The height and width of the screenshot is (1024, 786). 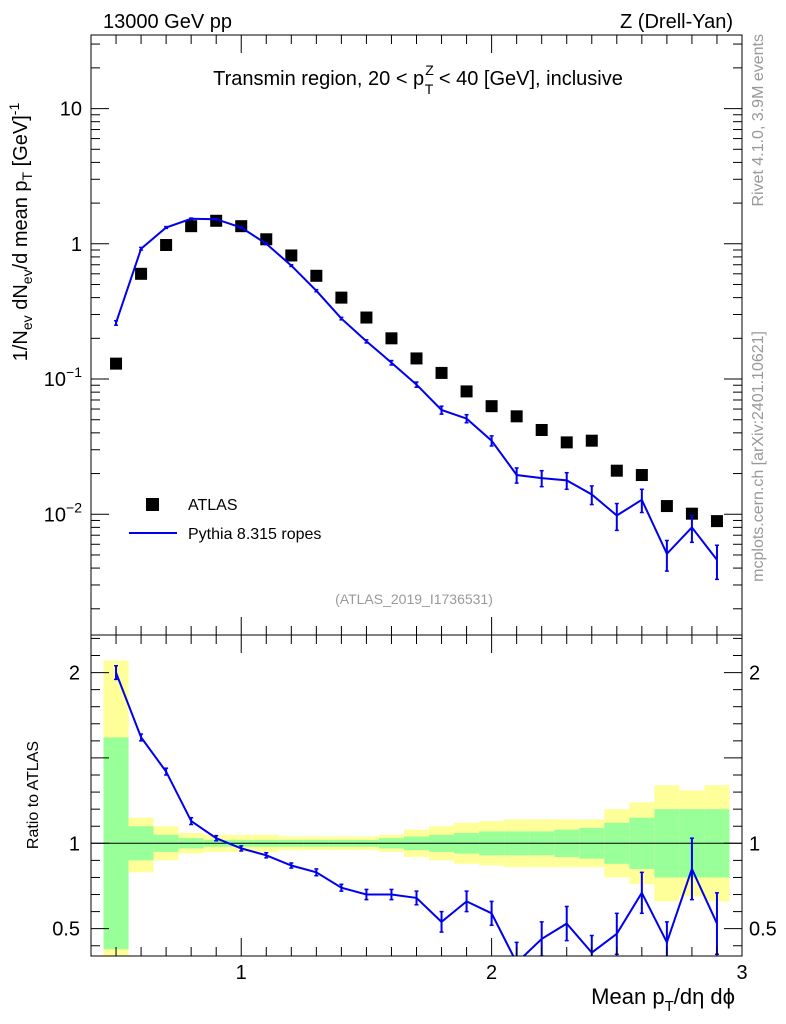 I want to click on legend-atlas-marker, so click(x=152, y=504).